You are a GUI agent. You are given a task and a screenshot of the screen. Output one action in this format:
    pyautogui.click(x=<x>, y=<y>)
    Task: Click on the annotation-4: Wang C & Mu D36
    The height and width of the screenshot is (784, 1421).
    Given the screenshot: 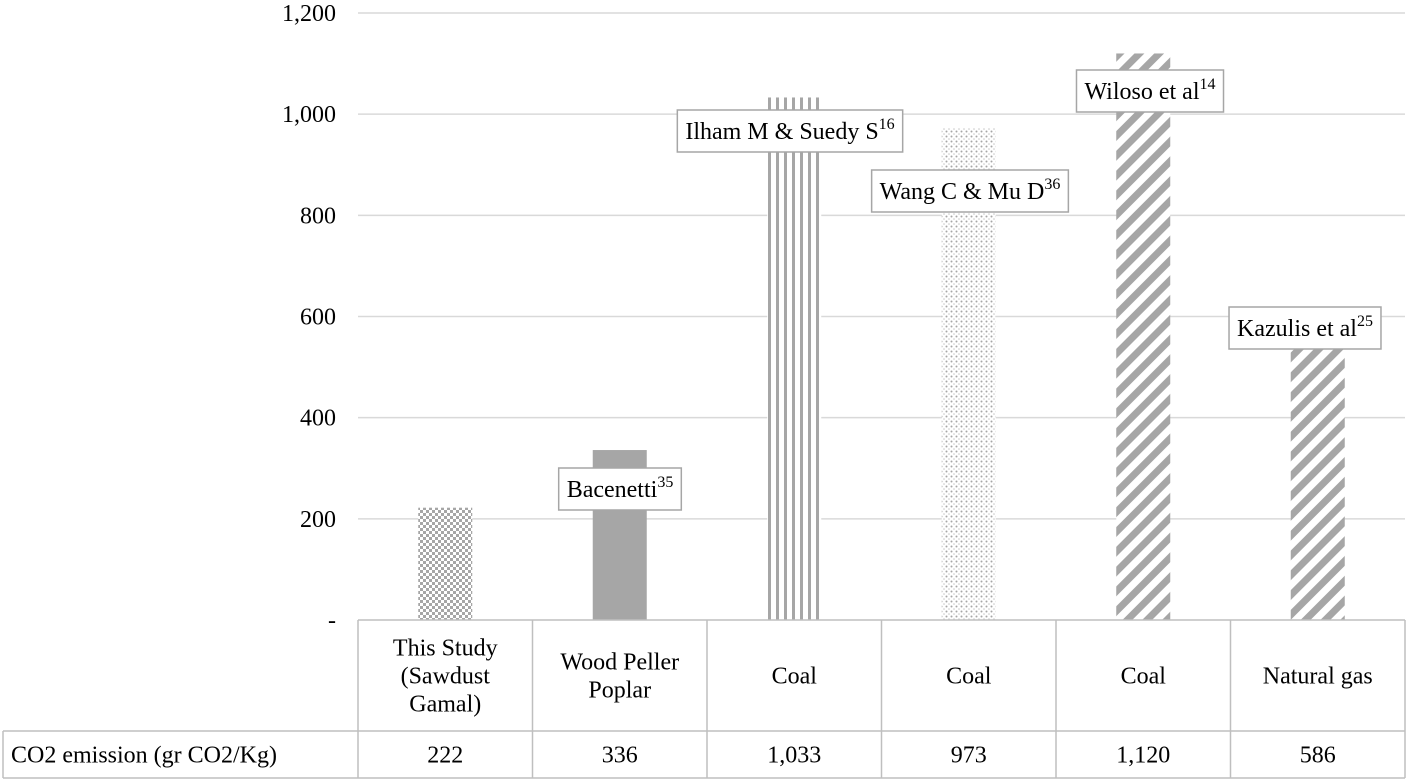 What is the action you would take?
    pyautogui.click(x=970, y=191)
    